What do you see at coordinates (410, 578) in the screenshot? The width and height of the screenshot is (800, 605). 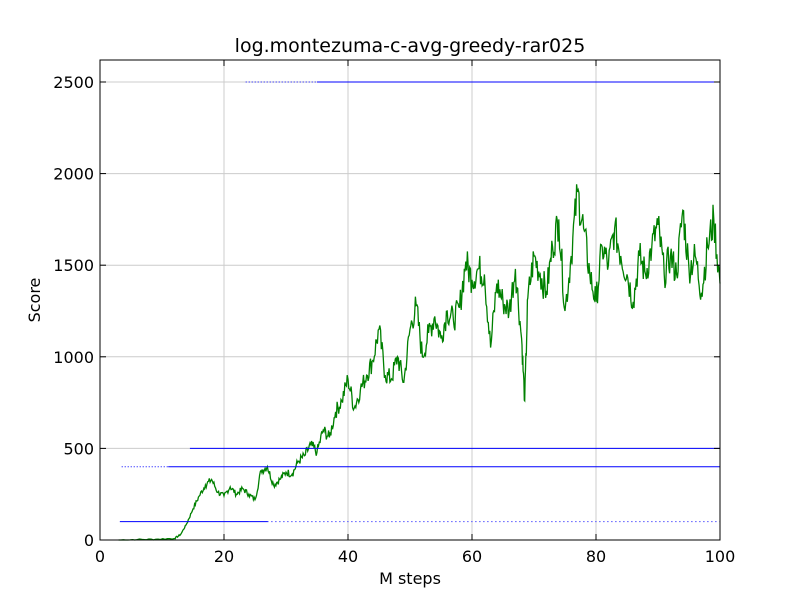 I see `x-axis-label: M steps` at bounding box center [410, 578].